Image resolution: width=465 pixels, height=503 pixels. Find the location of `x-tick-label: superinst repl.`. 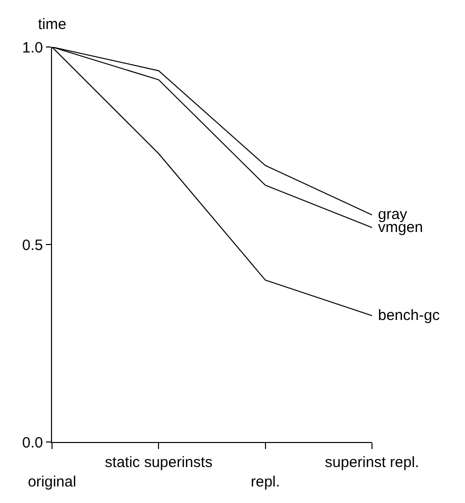

x-tick-label: superinst repl. is located at coordinates (372, 462).